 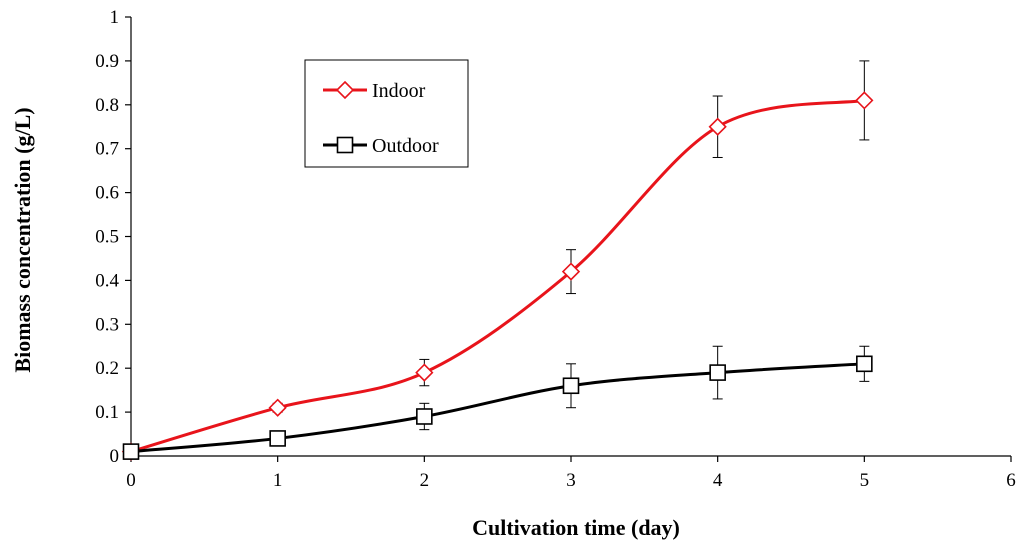 What do you see at coordinates (107, 61) in the screenshot?
I see `y-tick-label: 0.9` at bounding box center [107, 61].